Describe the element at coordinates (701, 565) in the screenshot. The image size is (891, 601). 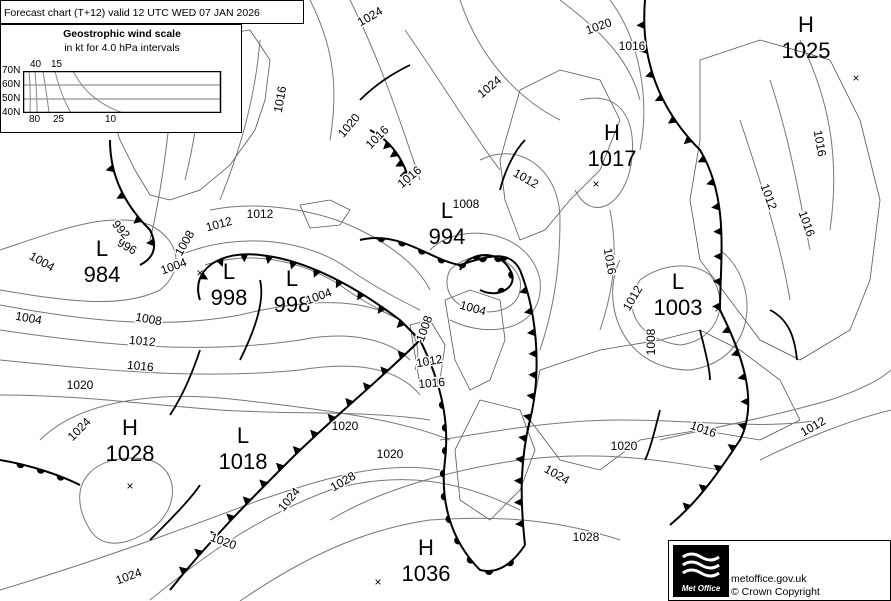
I see `waves-icon` at that location.